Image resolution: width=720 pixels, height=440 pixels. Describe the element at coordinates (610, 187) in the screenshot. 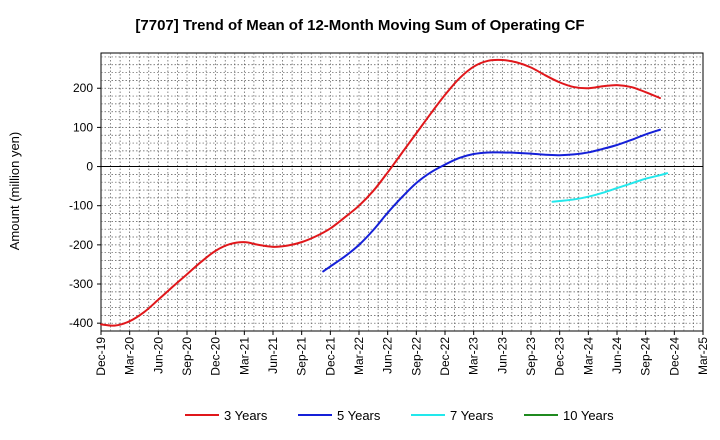

I see `series-line-7-years` at that location.